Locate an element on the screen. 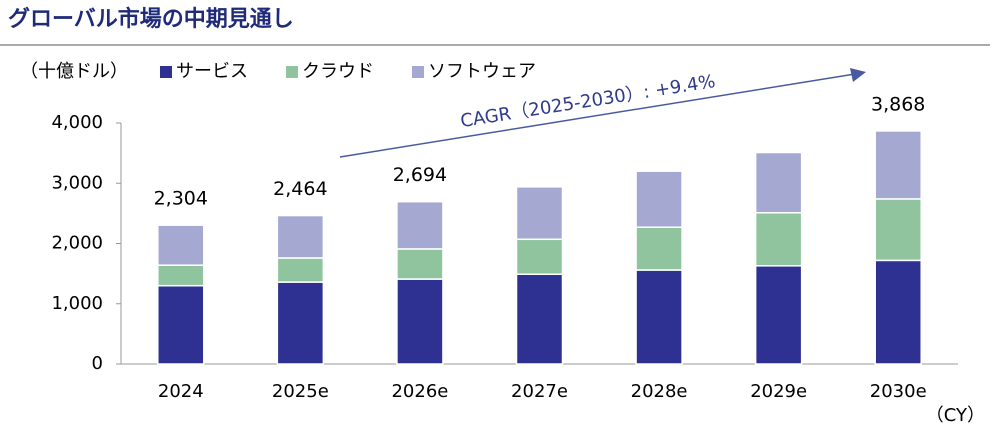 This screenshot has height=439, width=1000. legend-label: ソフトウェア is located at coordinates (482, 71).